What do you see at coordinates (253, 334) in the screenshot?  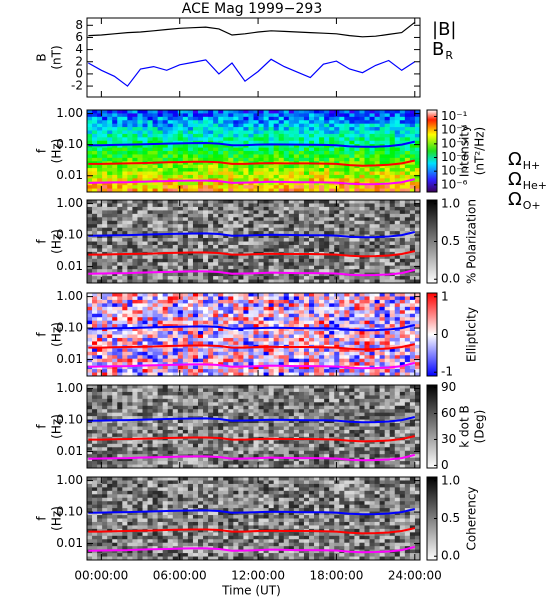 I see `plot-frame` at bounding box center [253, 334].